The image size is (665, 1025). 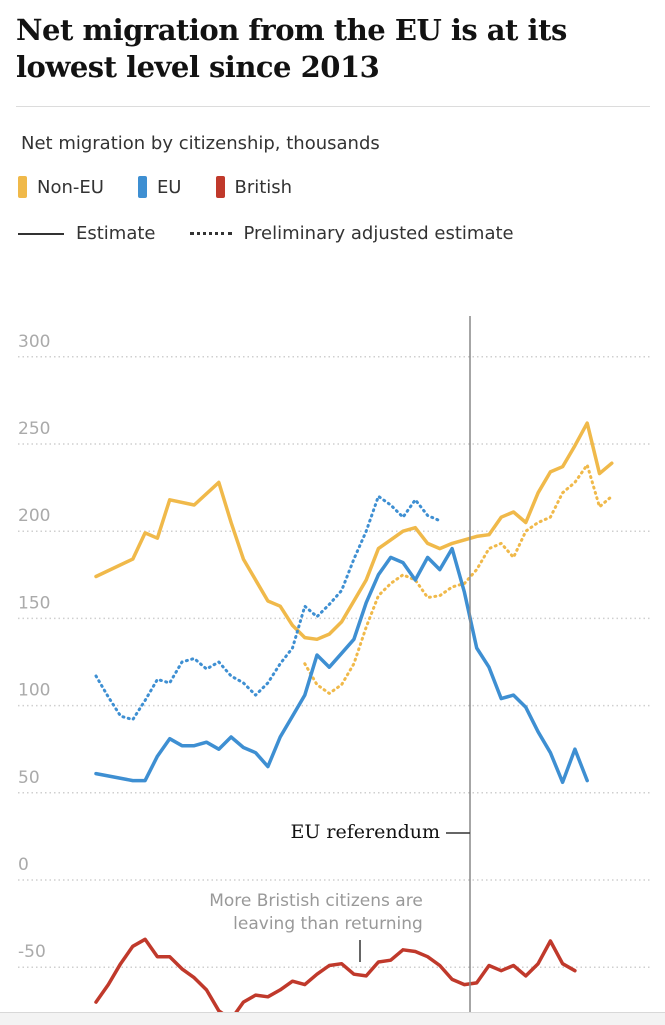 What do you see at coordinates (458, 579) in the screenshot?
I see `series-line-non-eu-preliminary` at bounding box center [458, 579].